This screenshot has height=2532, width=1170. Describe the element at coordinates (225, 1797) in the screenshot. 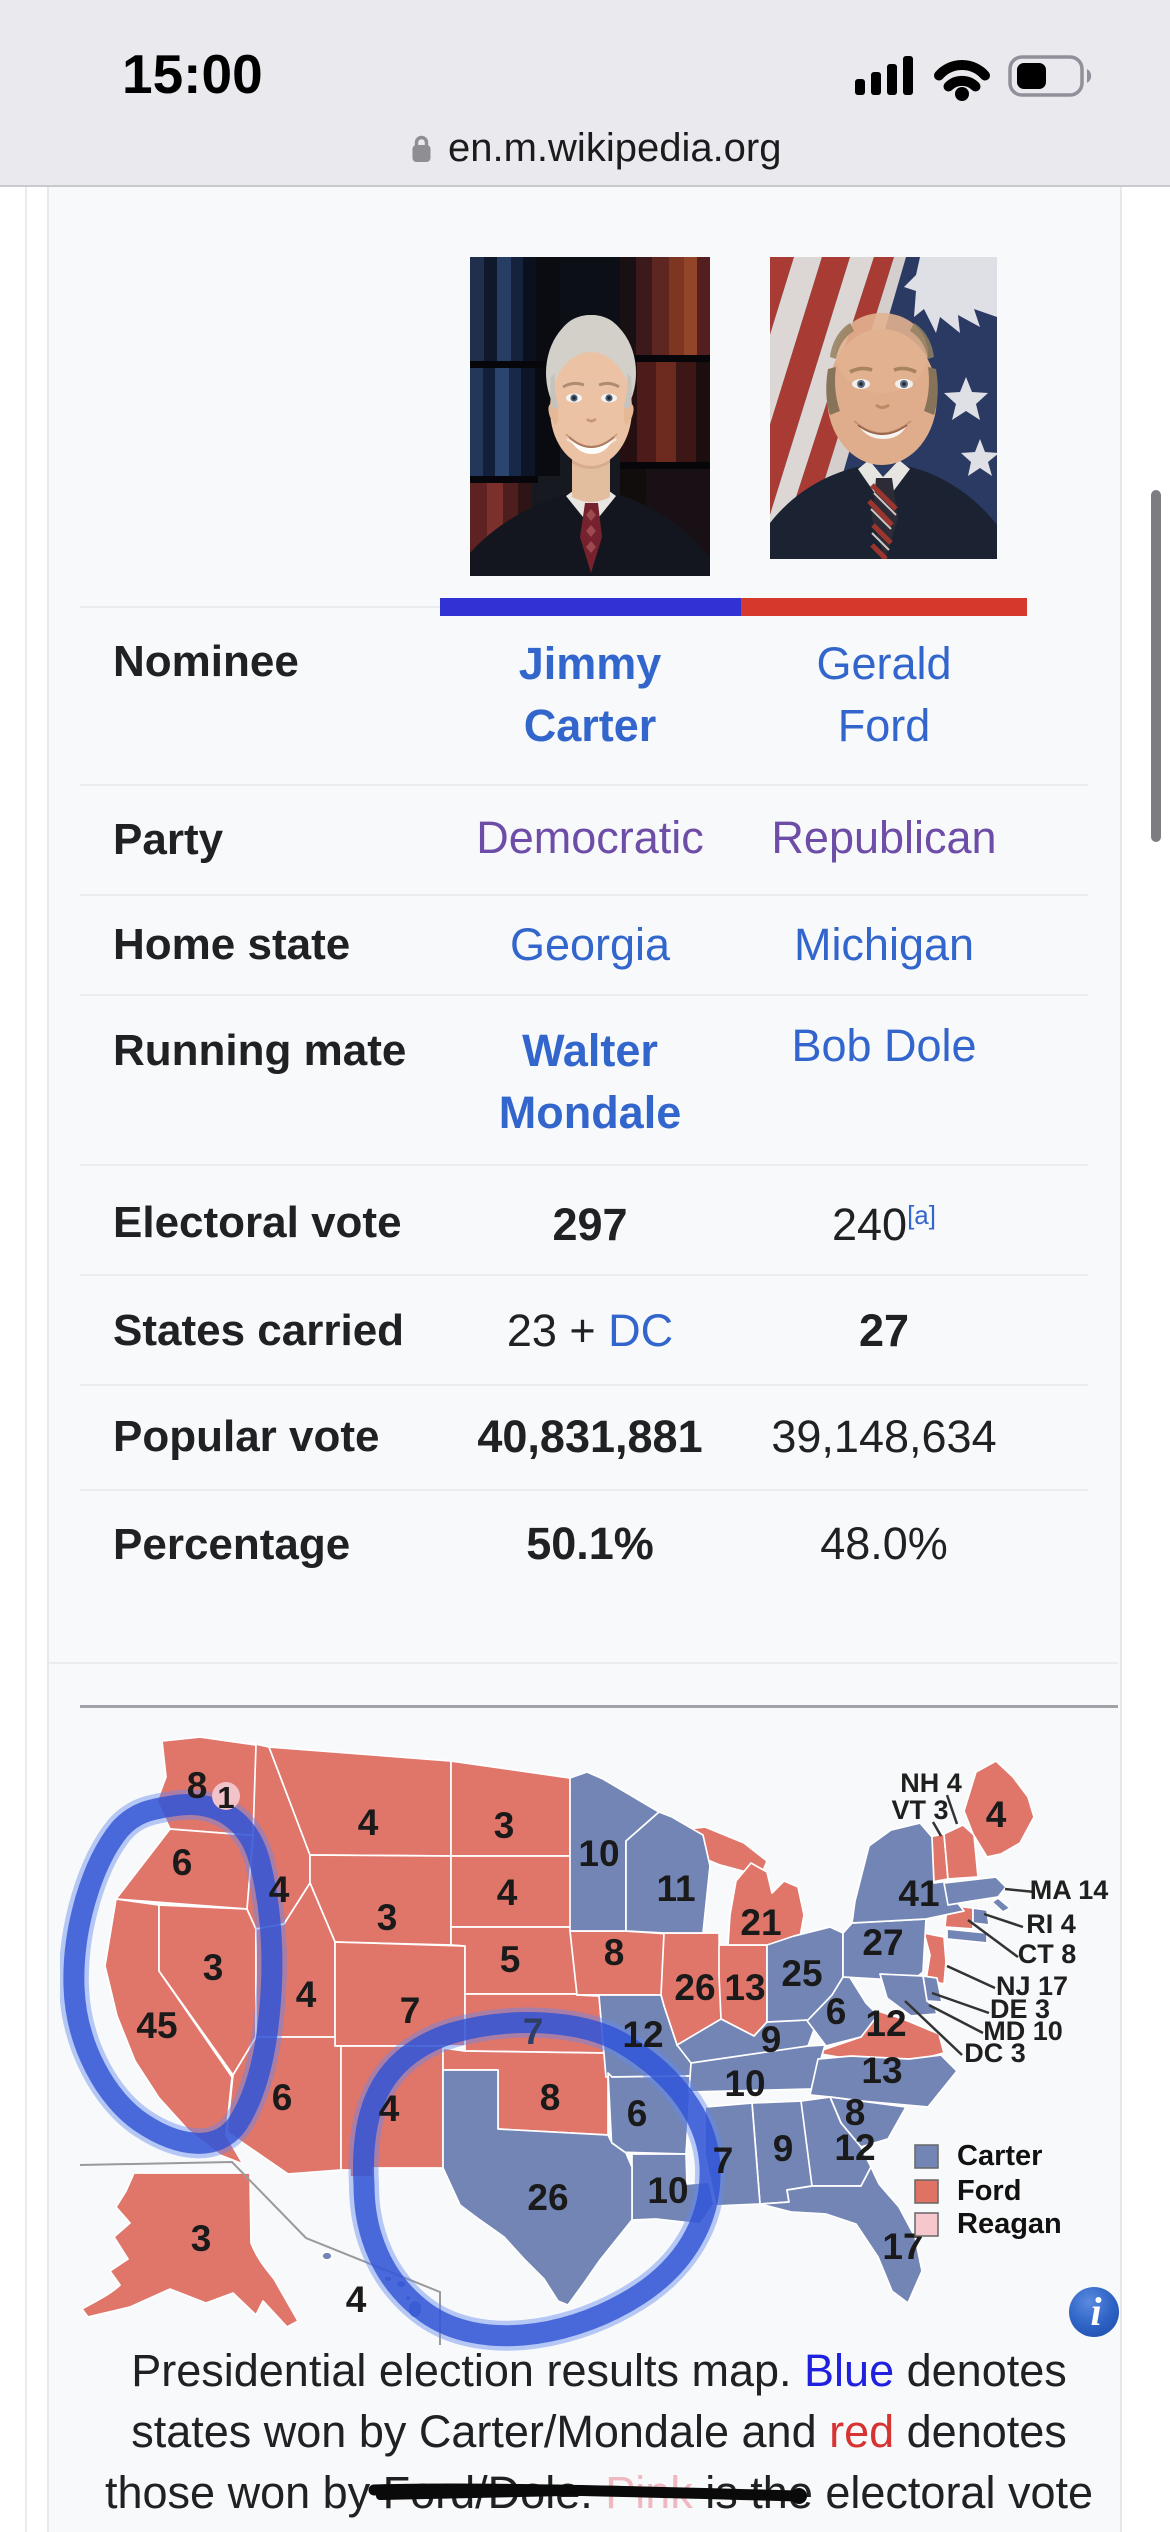

I see `svg-text: 1` at that location.